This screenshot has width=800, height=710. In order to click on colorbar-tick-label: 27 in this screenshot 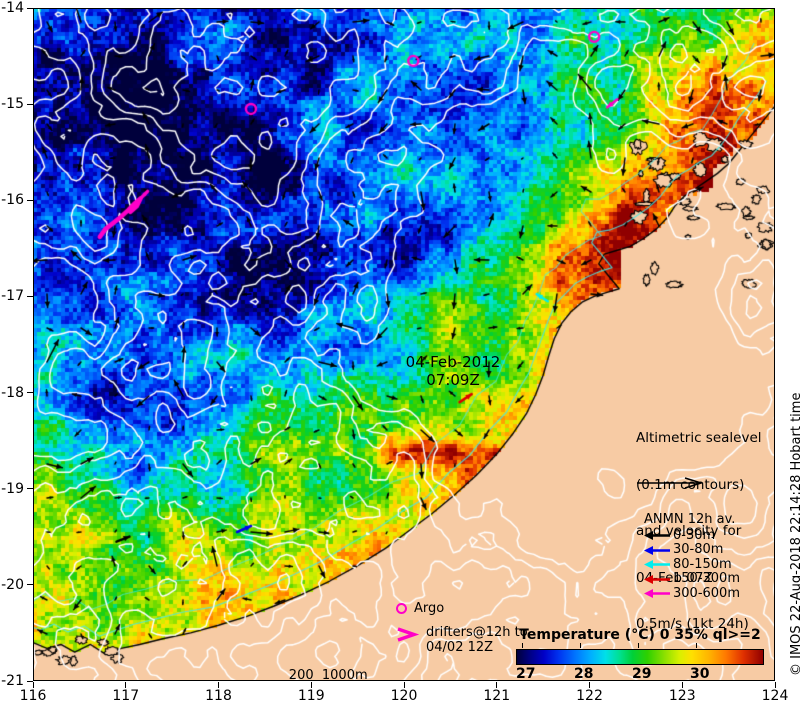, I will do `click(526, 673)`.